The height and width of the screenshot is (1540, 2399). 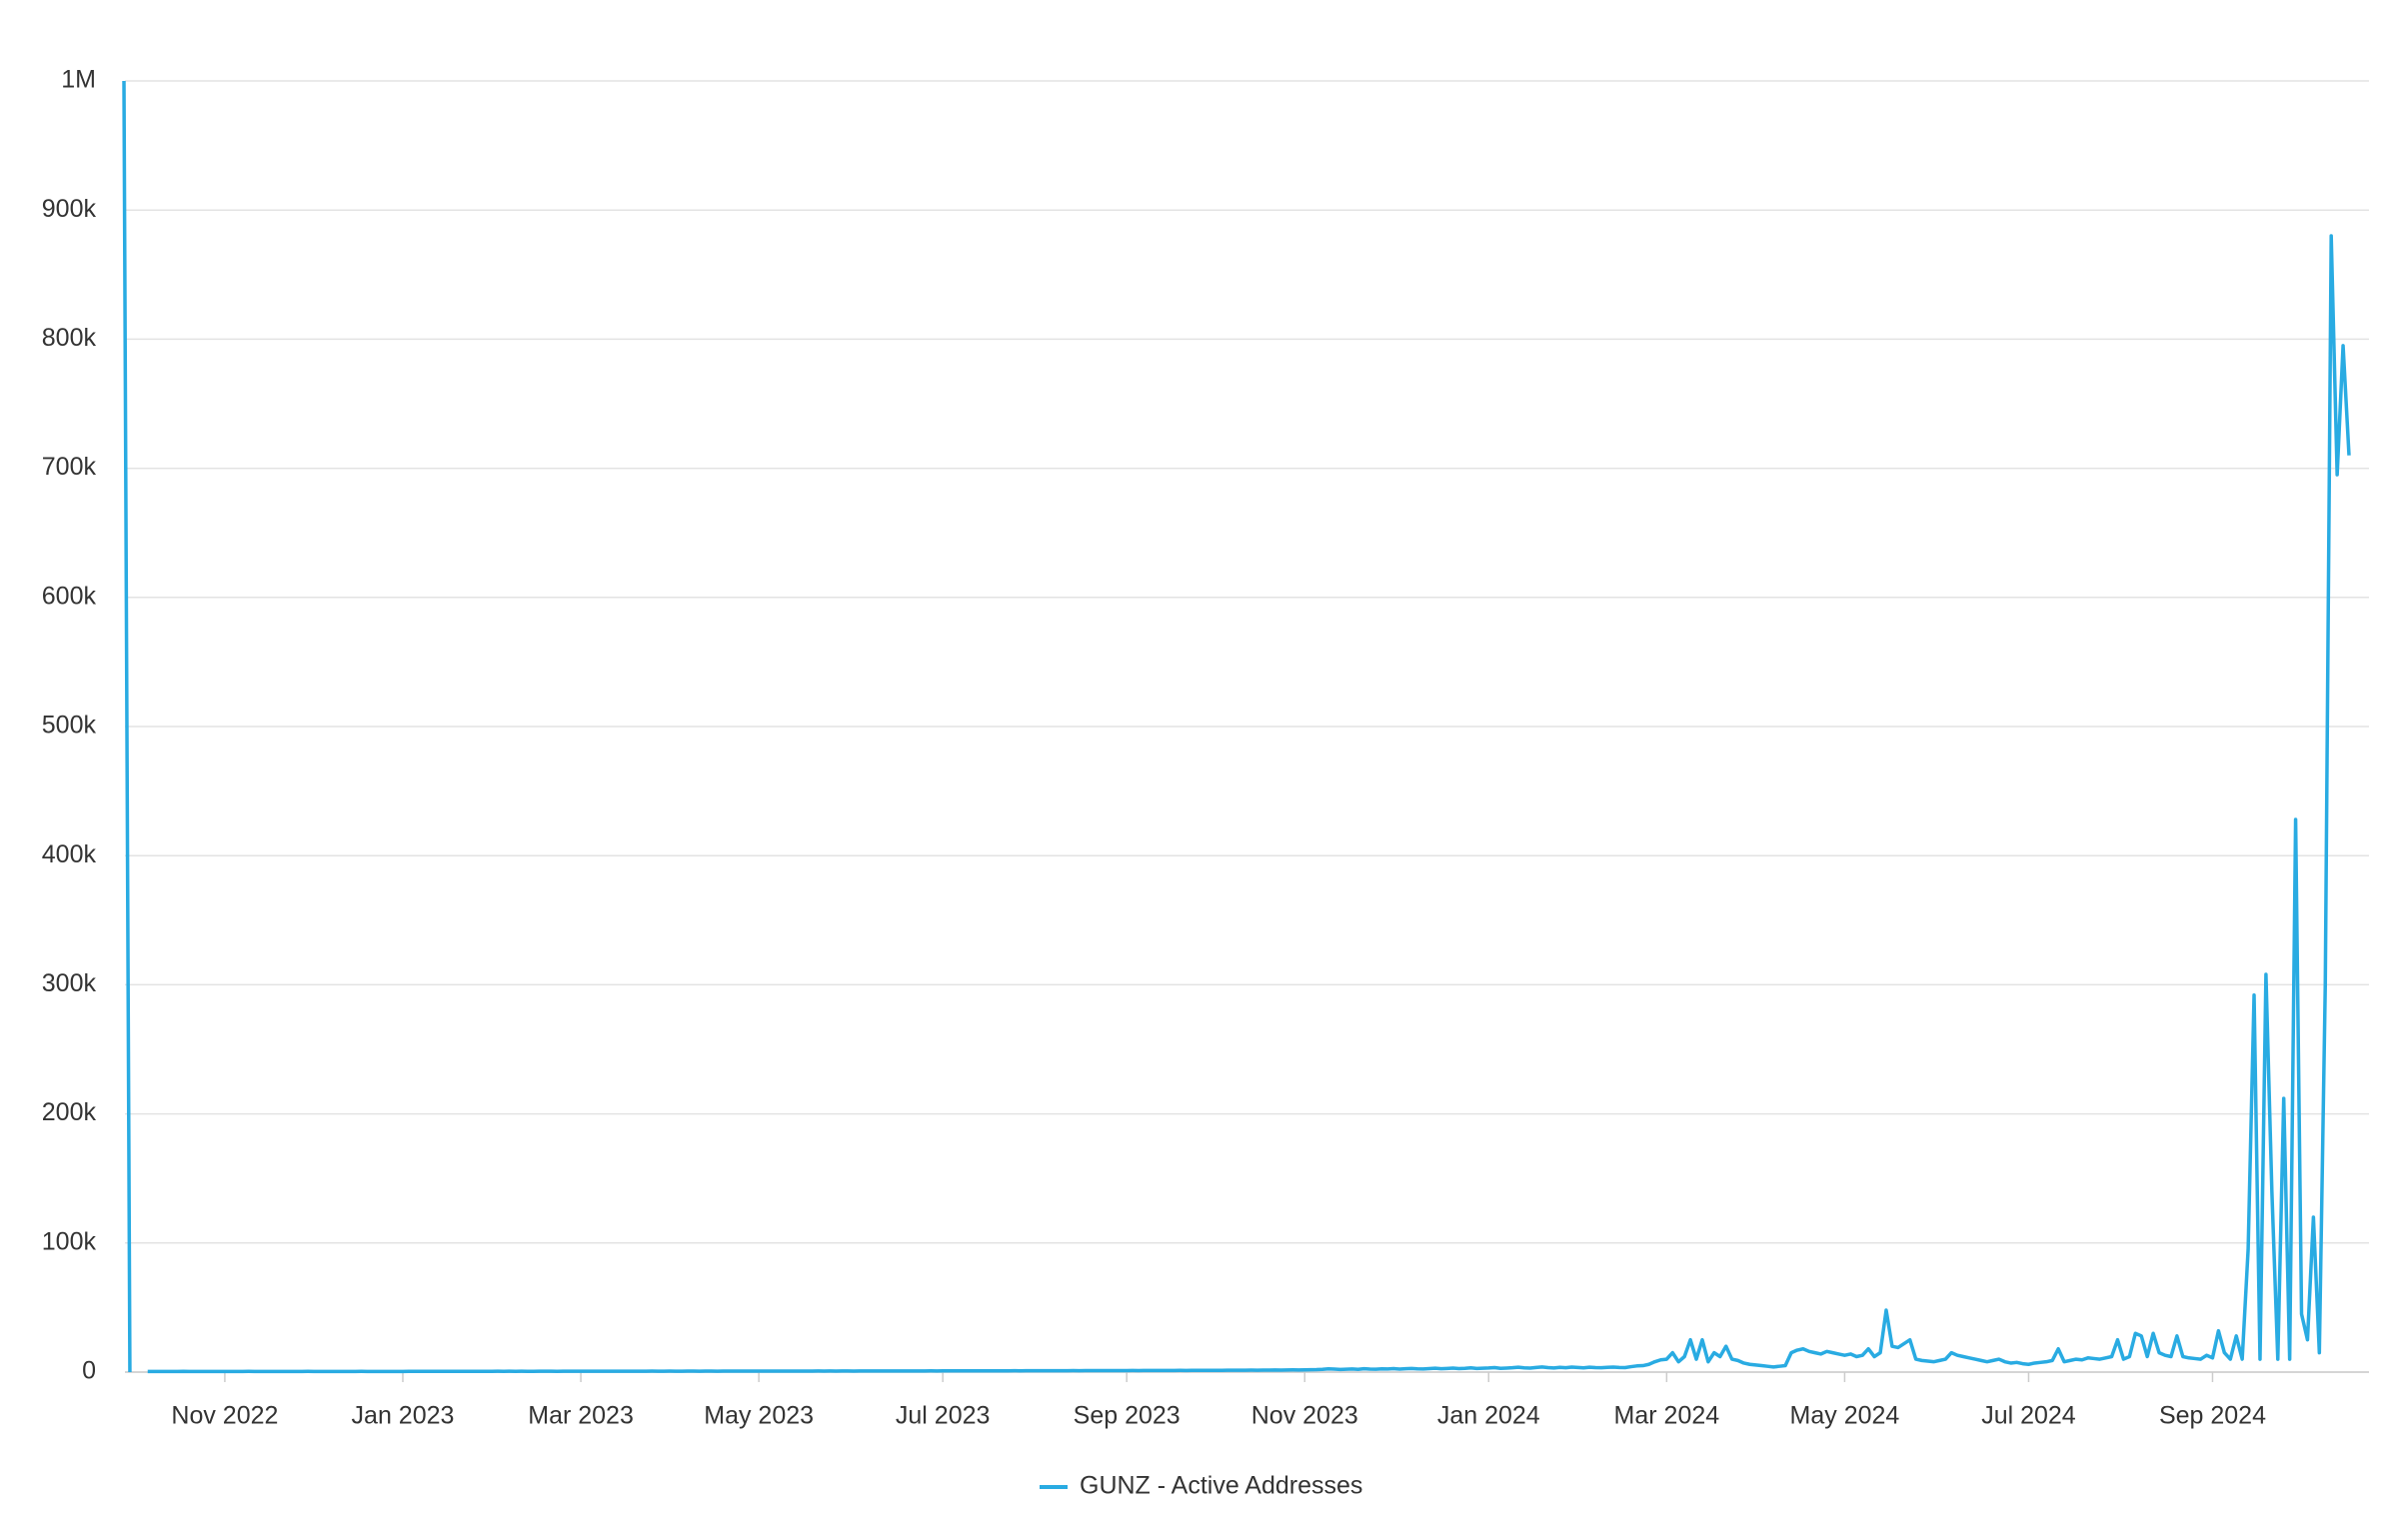 What do you see at coordinates (69, 1241) in the screenshot?
I see `y-tick-label: 100k` at bounding box center [69, 1241].